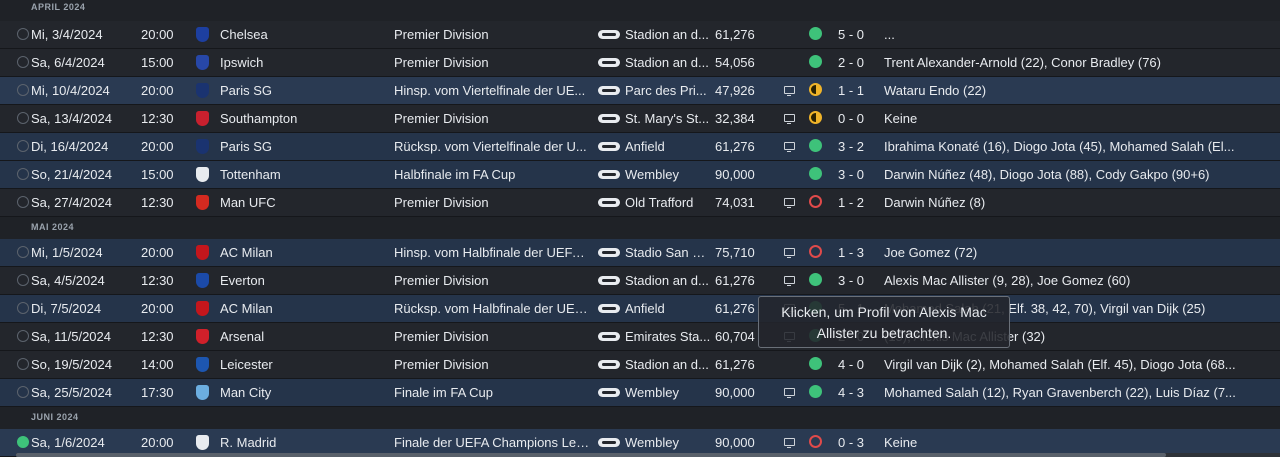  I want to click on stadium-icon, so click(609, 34).